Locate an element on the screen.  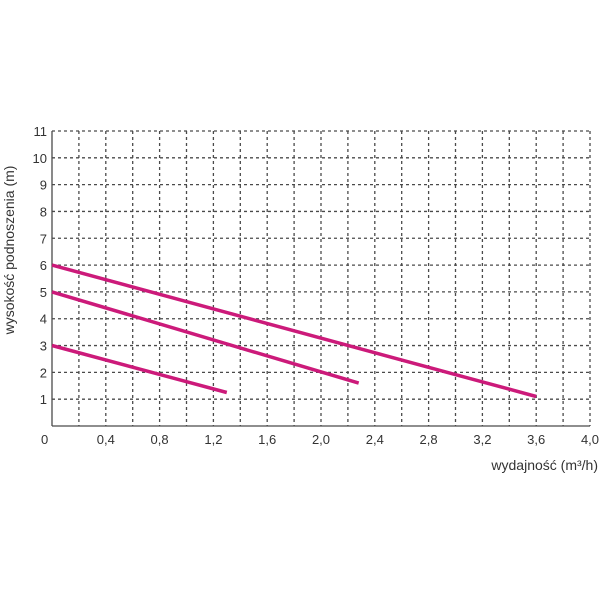
y-tick-label: 6 is located at coordinates (43, 265).